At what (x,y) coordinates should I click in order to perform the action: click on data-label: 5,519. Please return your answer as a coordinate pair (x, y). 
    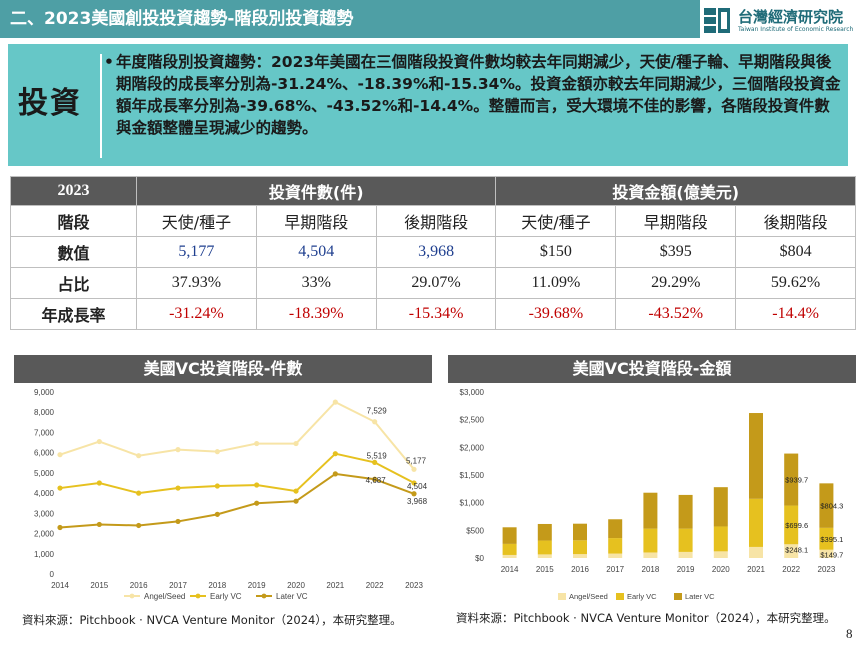
    Looking at the image, I should click on (377, 455).